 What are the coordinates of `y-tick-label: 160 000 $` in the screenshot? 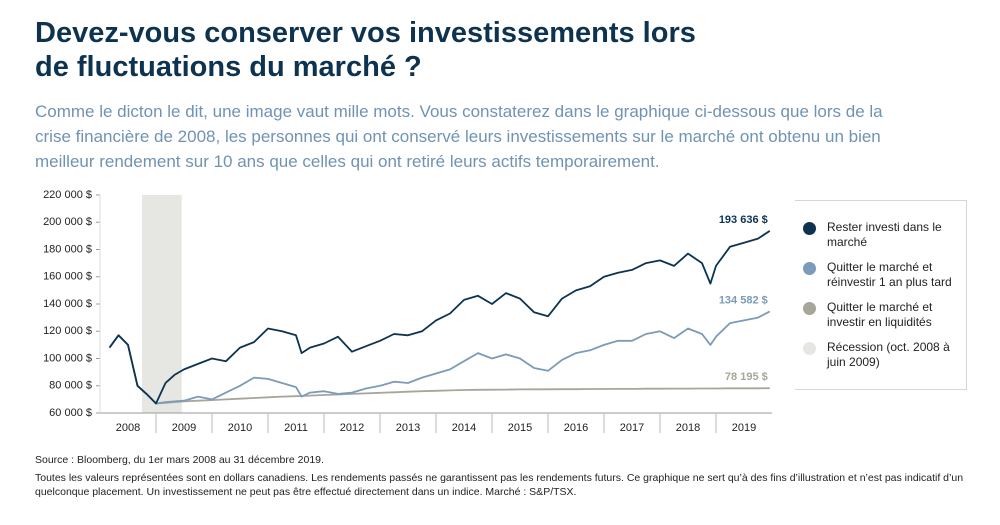 It's located at (67, 277).